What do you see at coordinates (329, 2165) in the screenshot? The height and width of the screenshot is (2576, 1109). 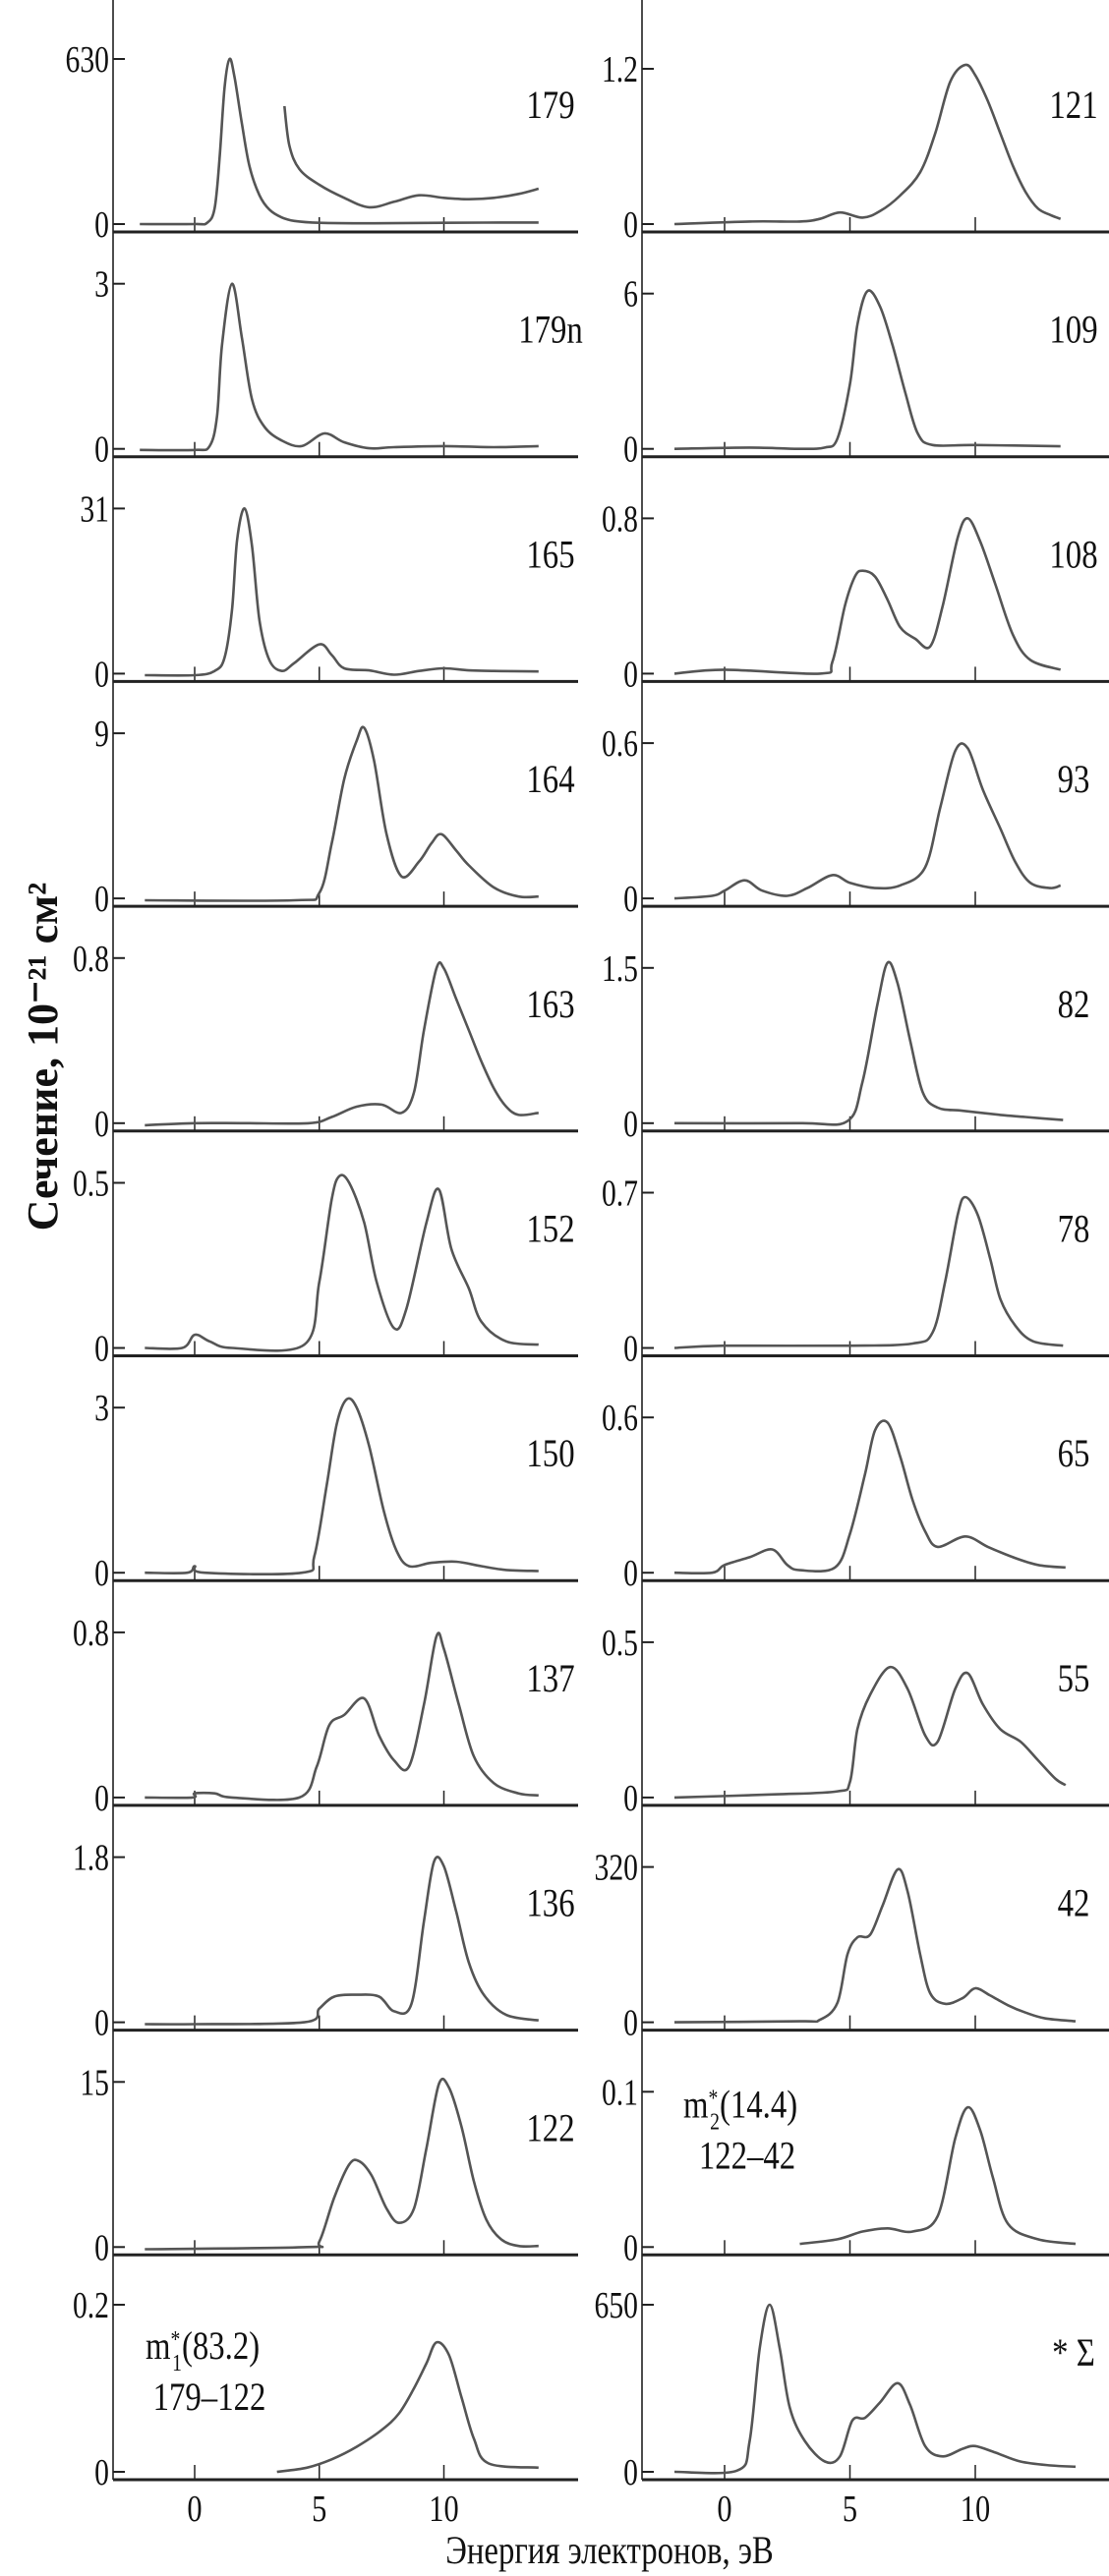 I see `panel-left-10: 0 15 122` at bounding box center [329, 2165].